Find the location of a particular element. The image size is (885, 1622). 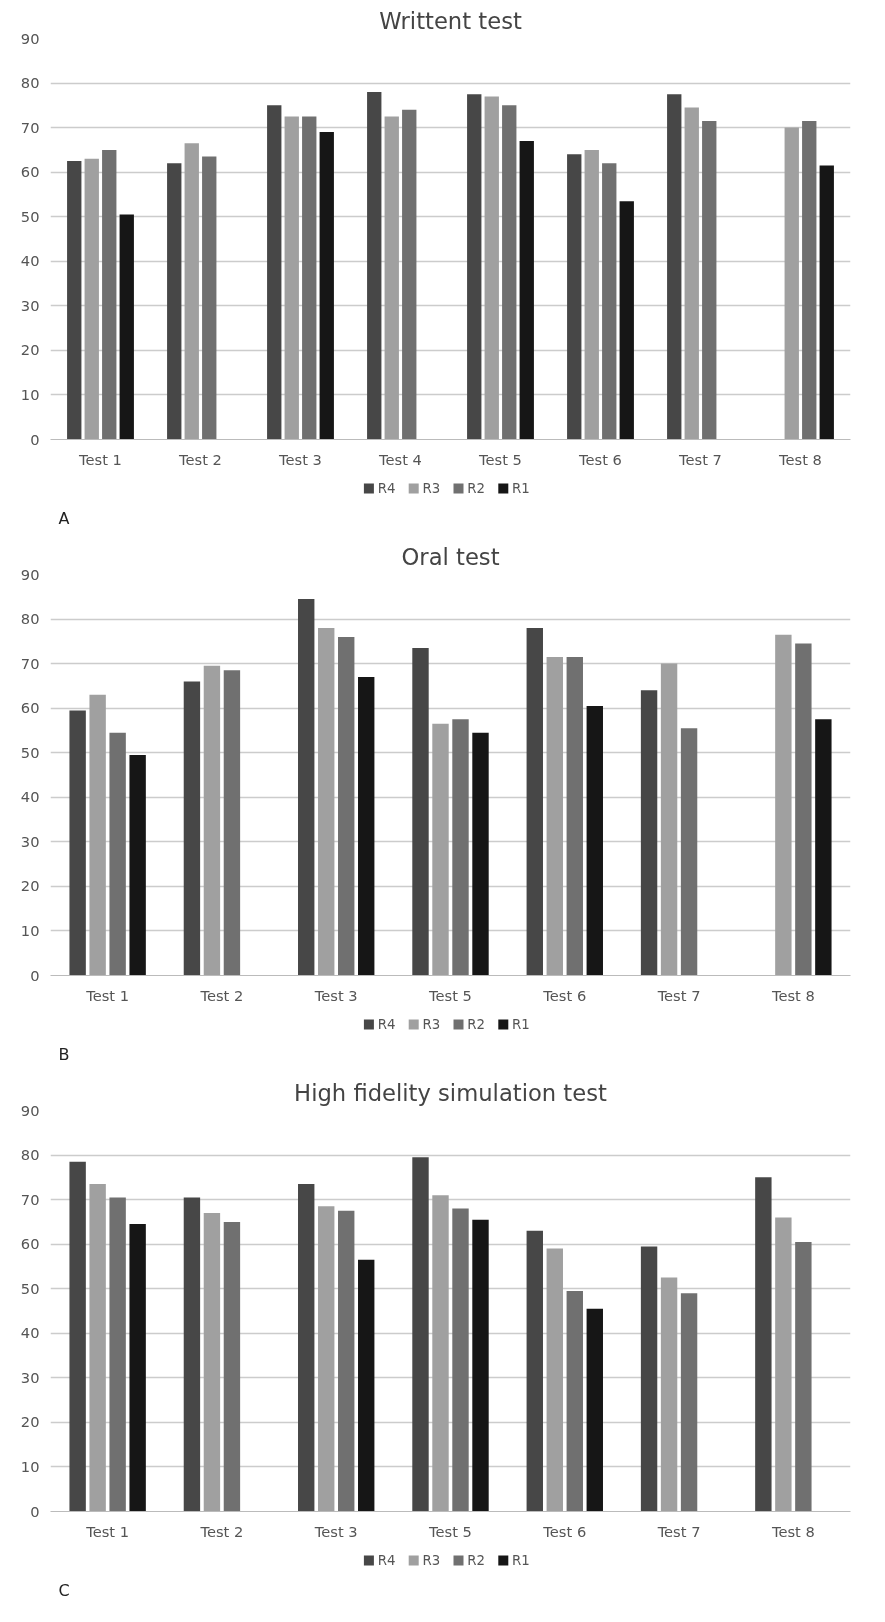

x-tick-label: Test 3 is located at coordinates (335, 995).